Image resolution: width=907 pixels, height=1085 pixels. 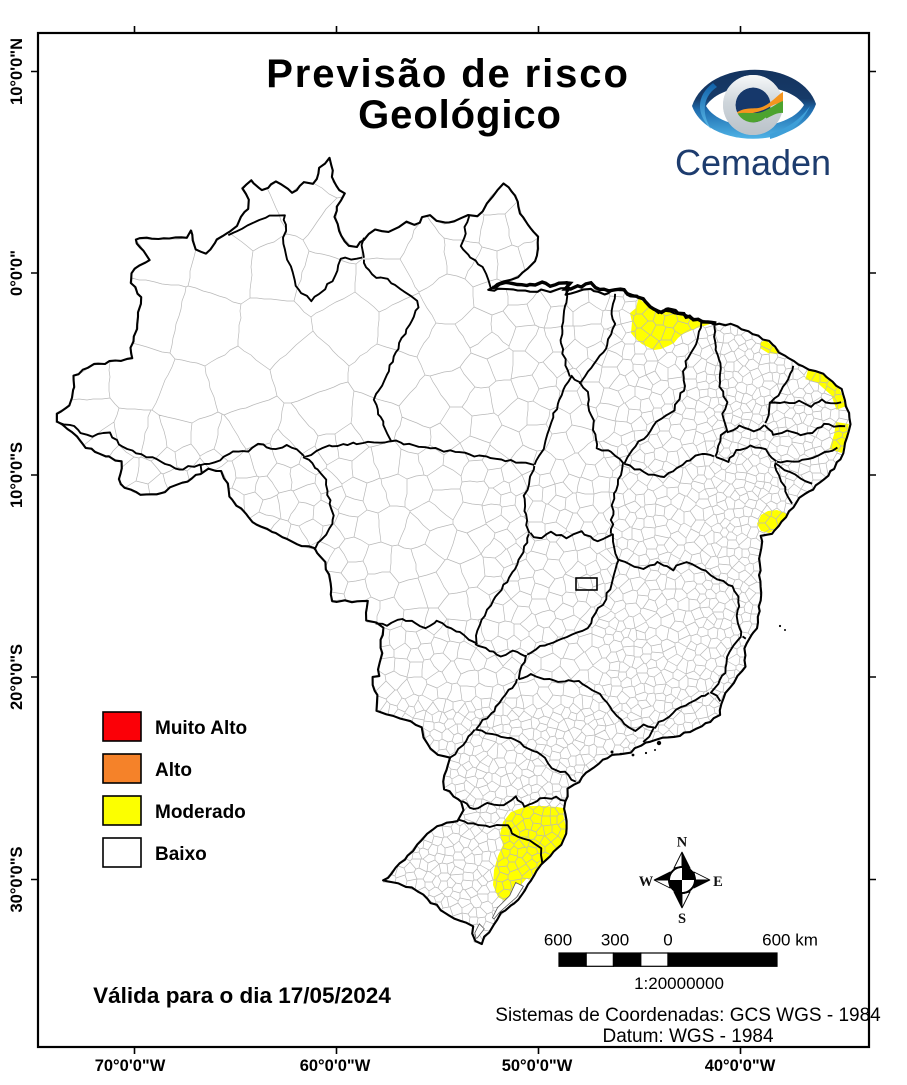 I want to click on svg-text: Muito Alto, so click(x=201, y=728).